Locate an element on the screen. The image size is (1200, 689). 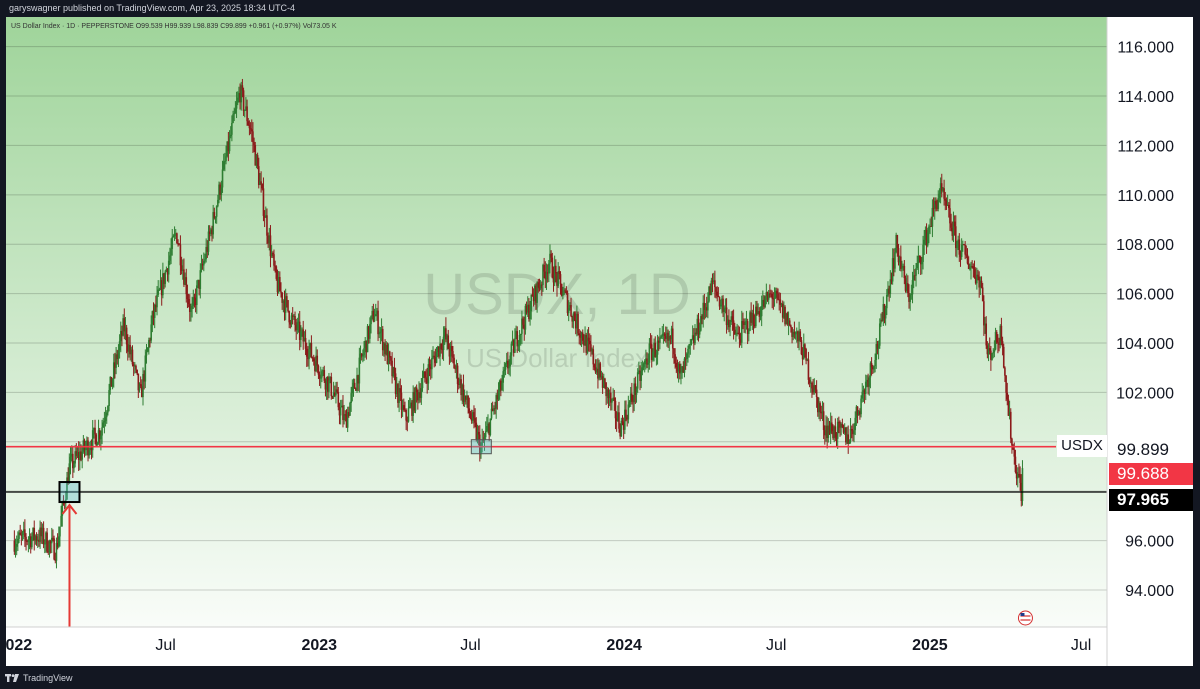
horizontal-lines is located at coordinates (599, 469).